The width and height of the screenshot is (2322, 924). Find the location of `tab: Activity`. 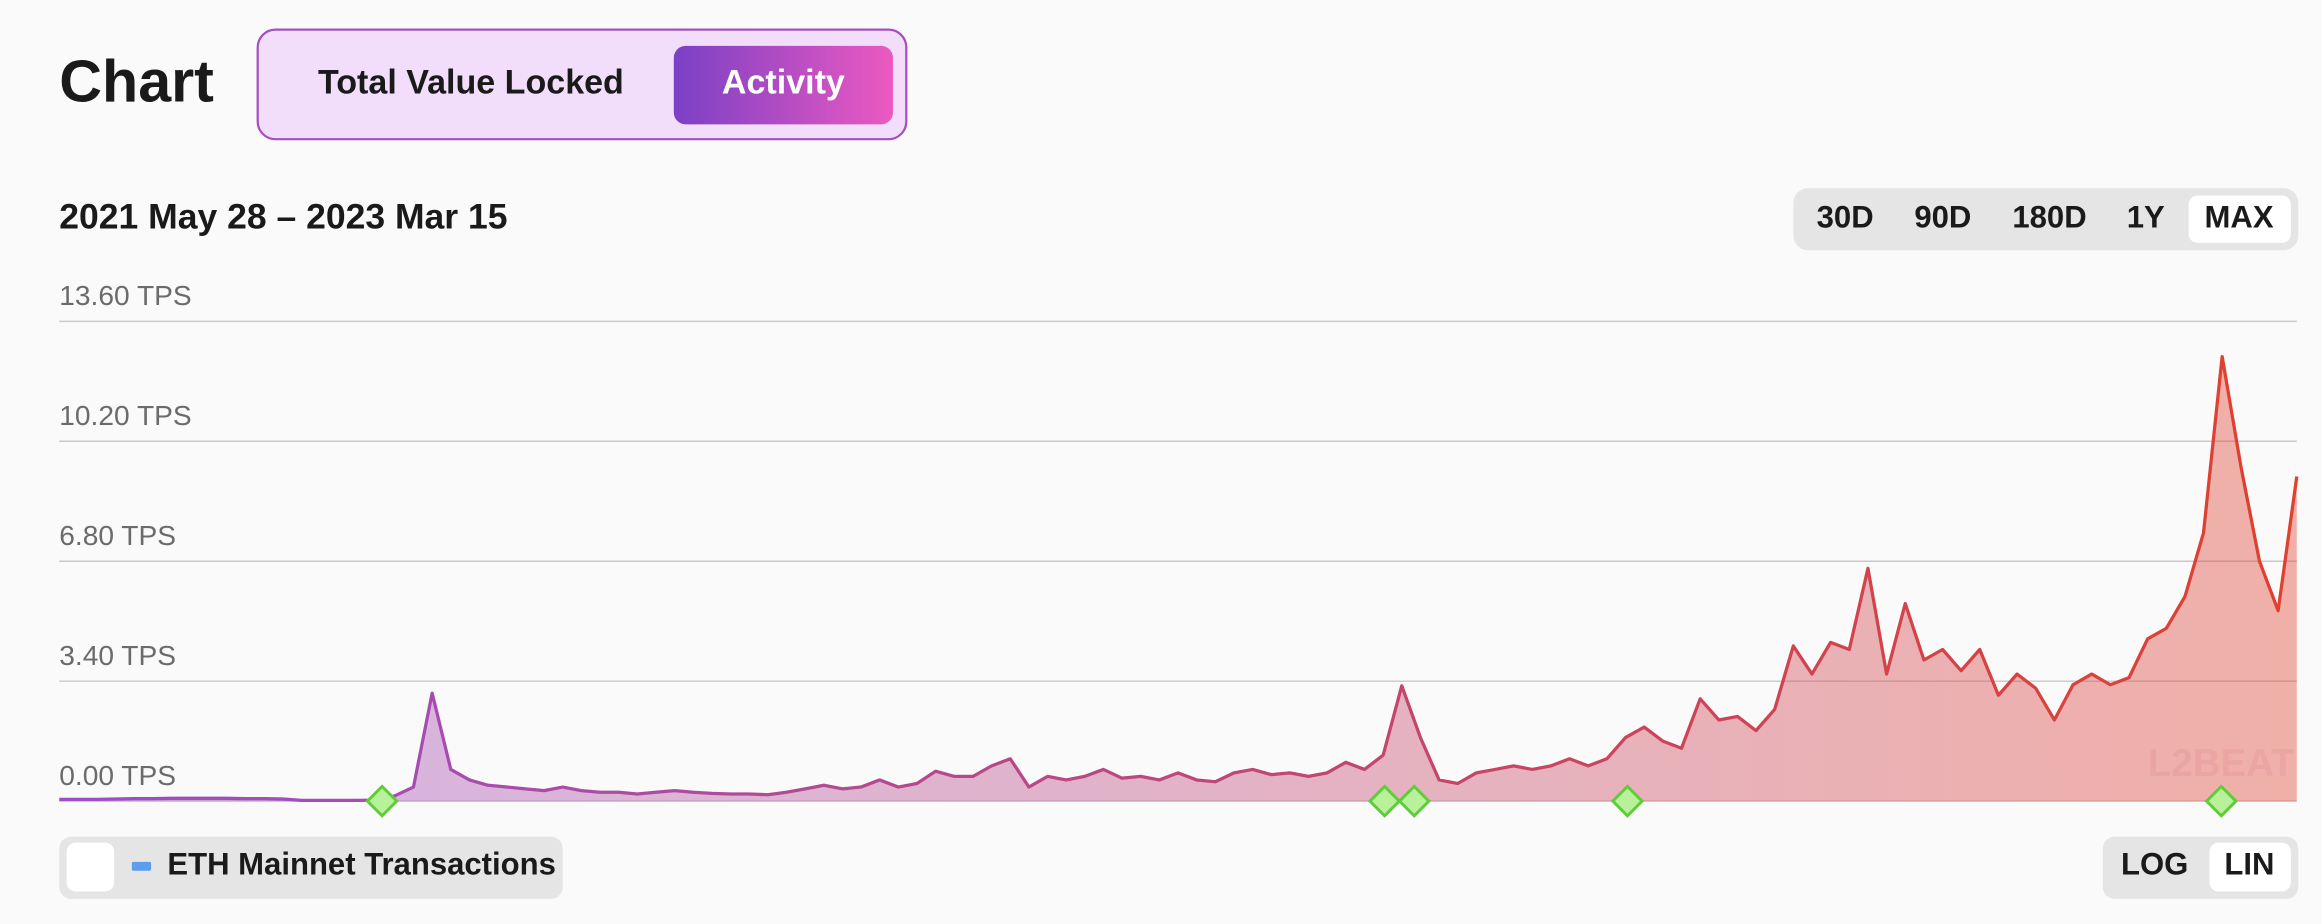

tab: Activity is located at coordinates (783, 82).